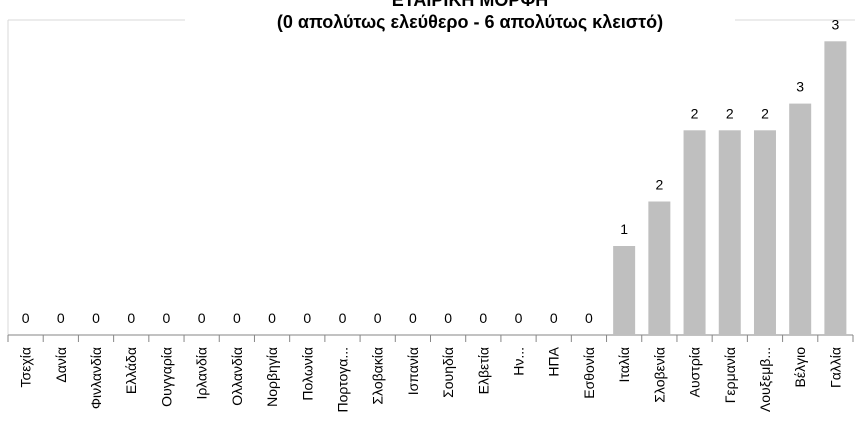 This screenshot has width=855, height=447. Describe the element at coordinates (624, 229) in the screenshot. I see `value-label: 1` at that location.